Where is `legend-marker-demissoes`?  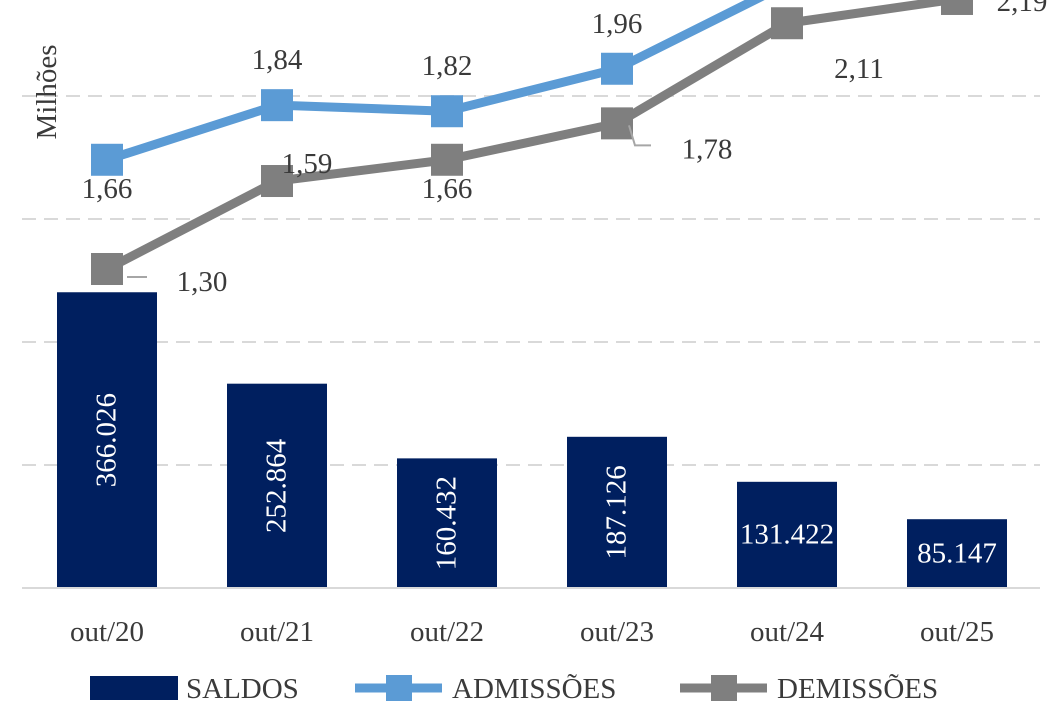
legend-marker-demissoes is located at coordinates (724, 688).